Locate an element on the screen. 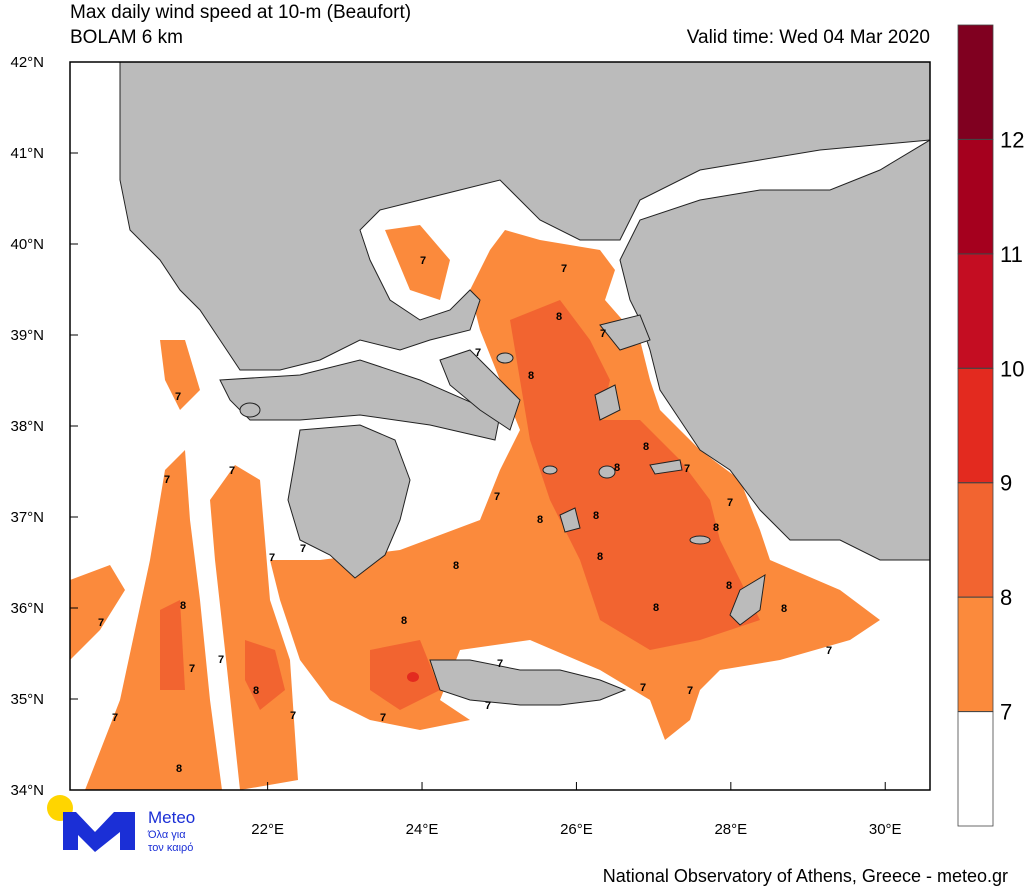 The width and height of the screenshot is (1024, 895). colorbar-label: 11 is located at coordinates (1011, 254).